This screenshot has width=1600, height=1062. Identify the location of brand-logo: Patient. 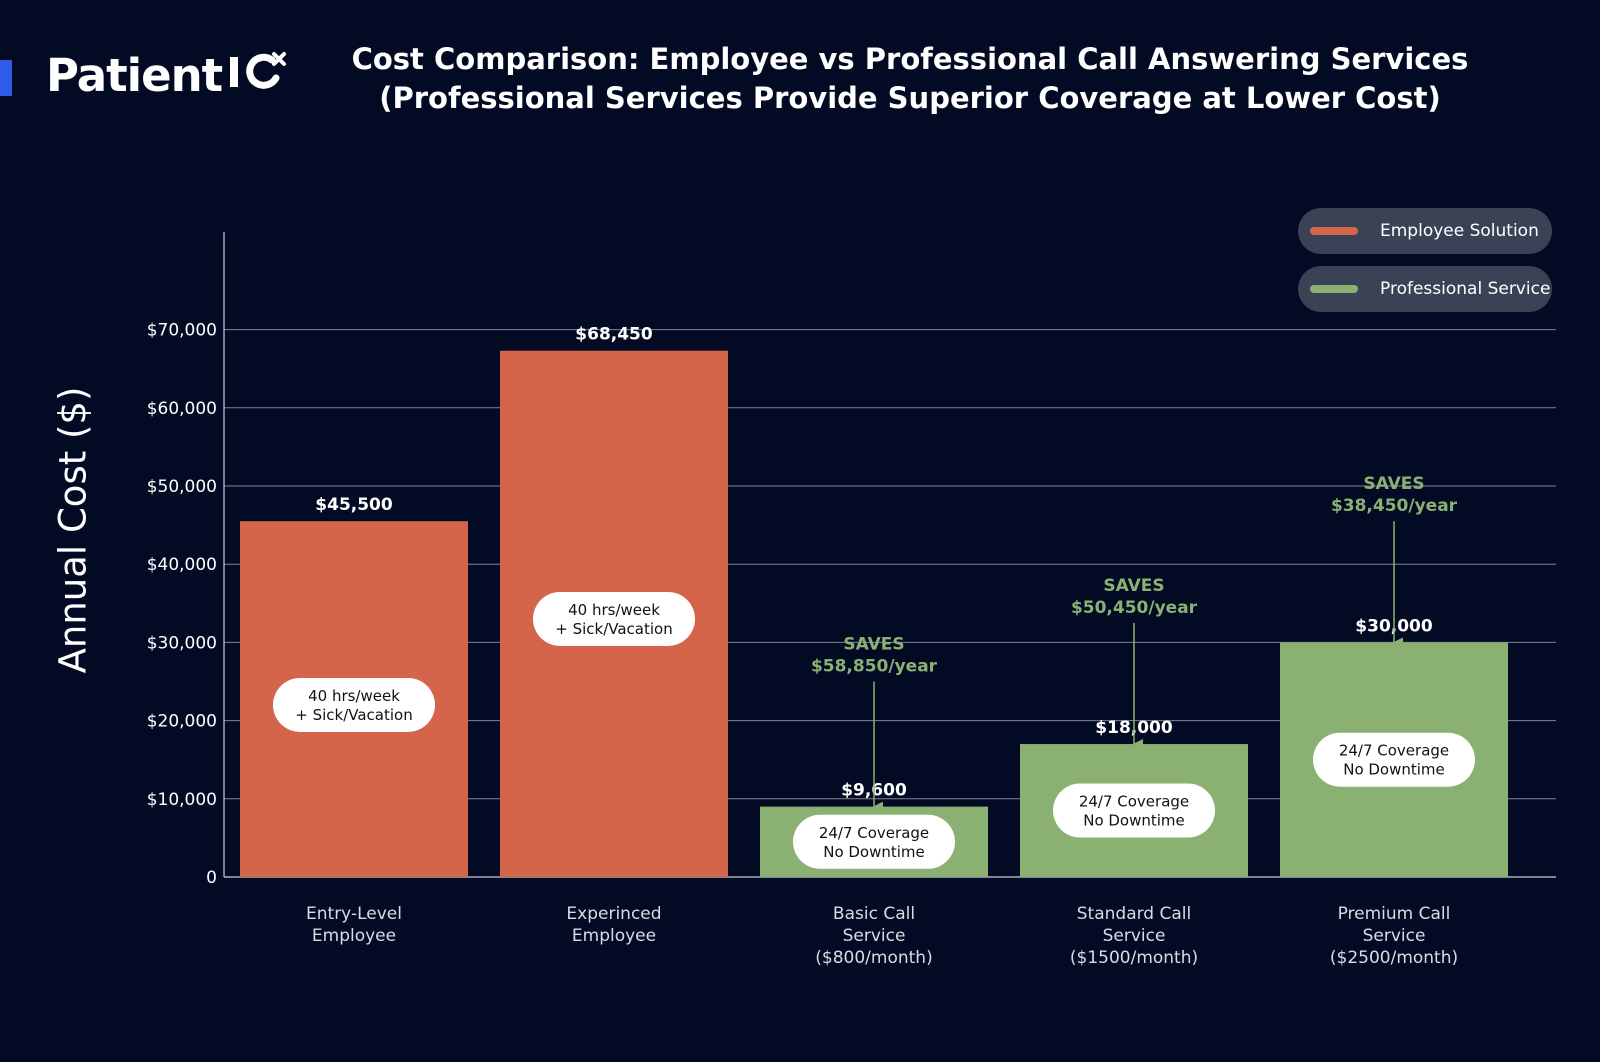
(167, 75).